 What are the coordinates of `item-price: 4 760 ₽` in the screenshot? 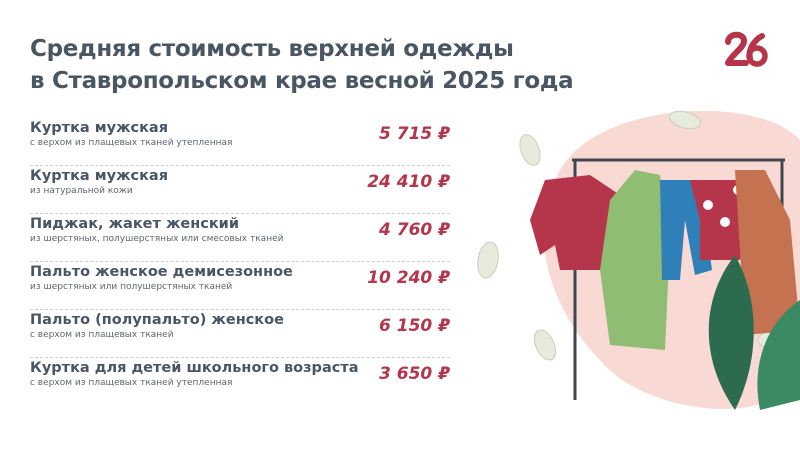 It's located at (414, 230).